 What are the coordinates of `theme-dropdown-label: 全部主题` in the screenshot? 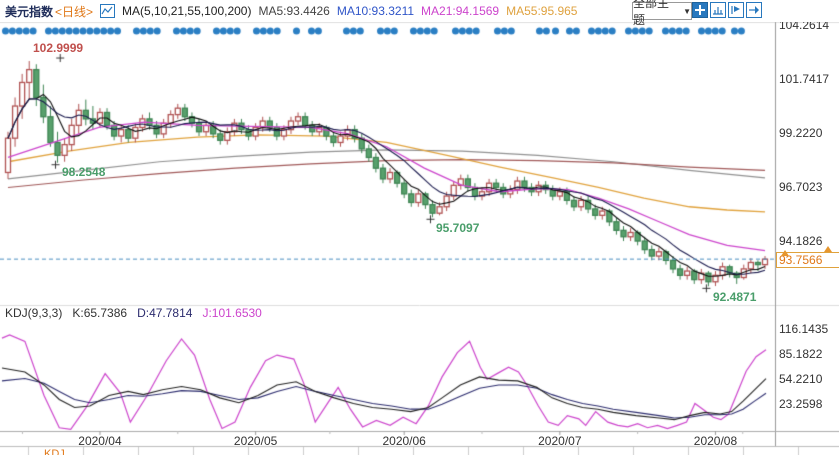 It's located at (651, 13).